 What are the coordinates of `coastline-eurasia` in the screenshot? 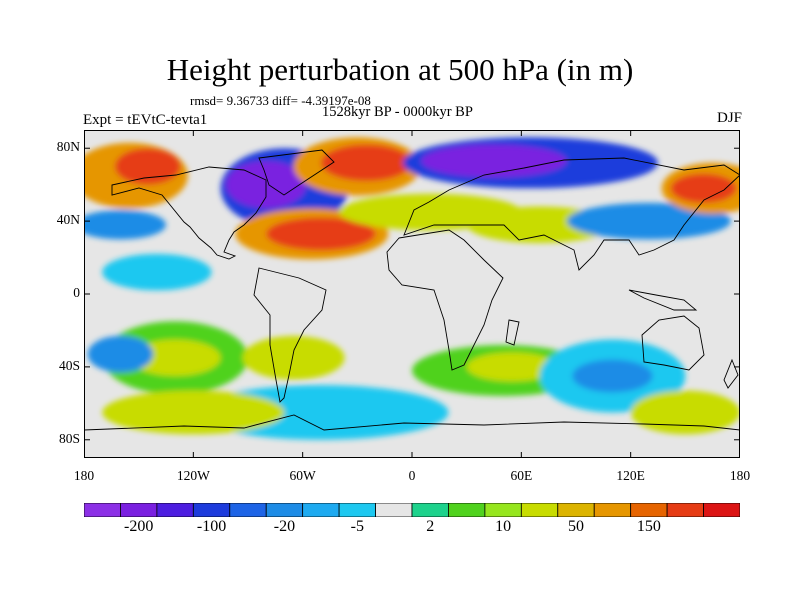 It's located at (571, 214).